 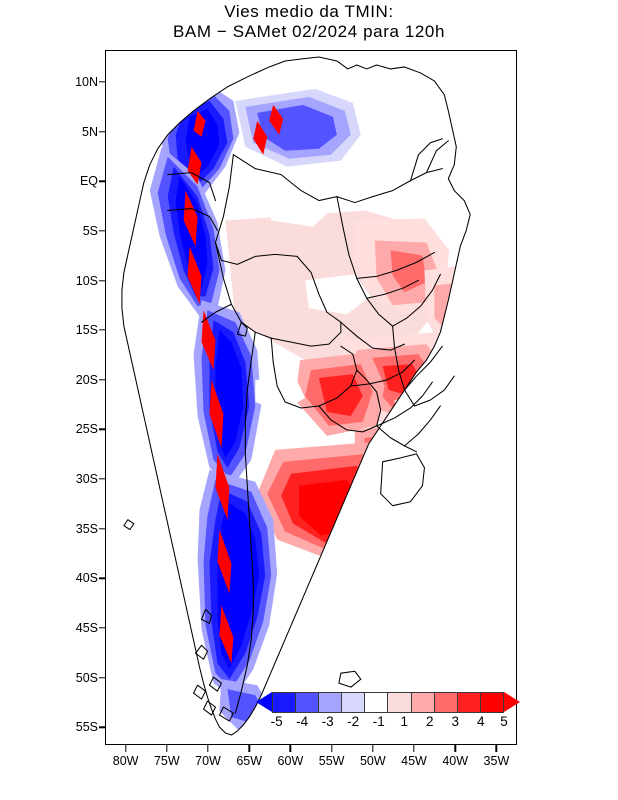 What do you see at coordinates (166, 761) in the screenshot?
I see `x-tick-75W: 75W` at bounding box center [166, 761].